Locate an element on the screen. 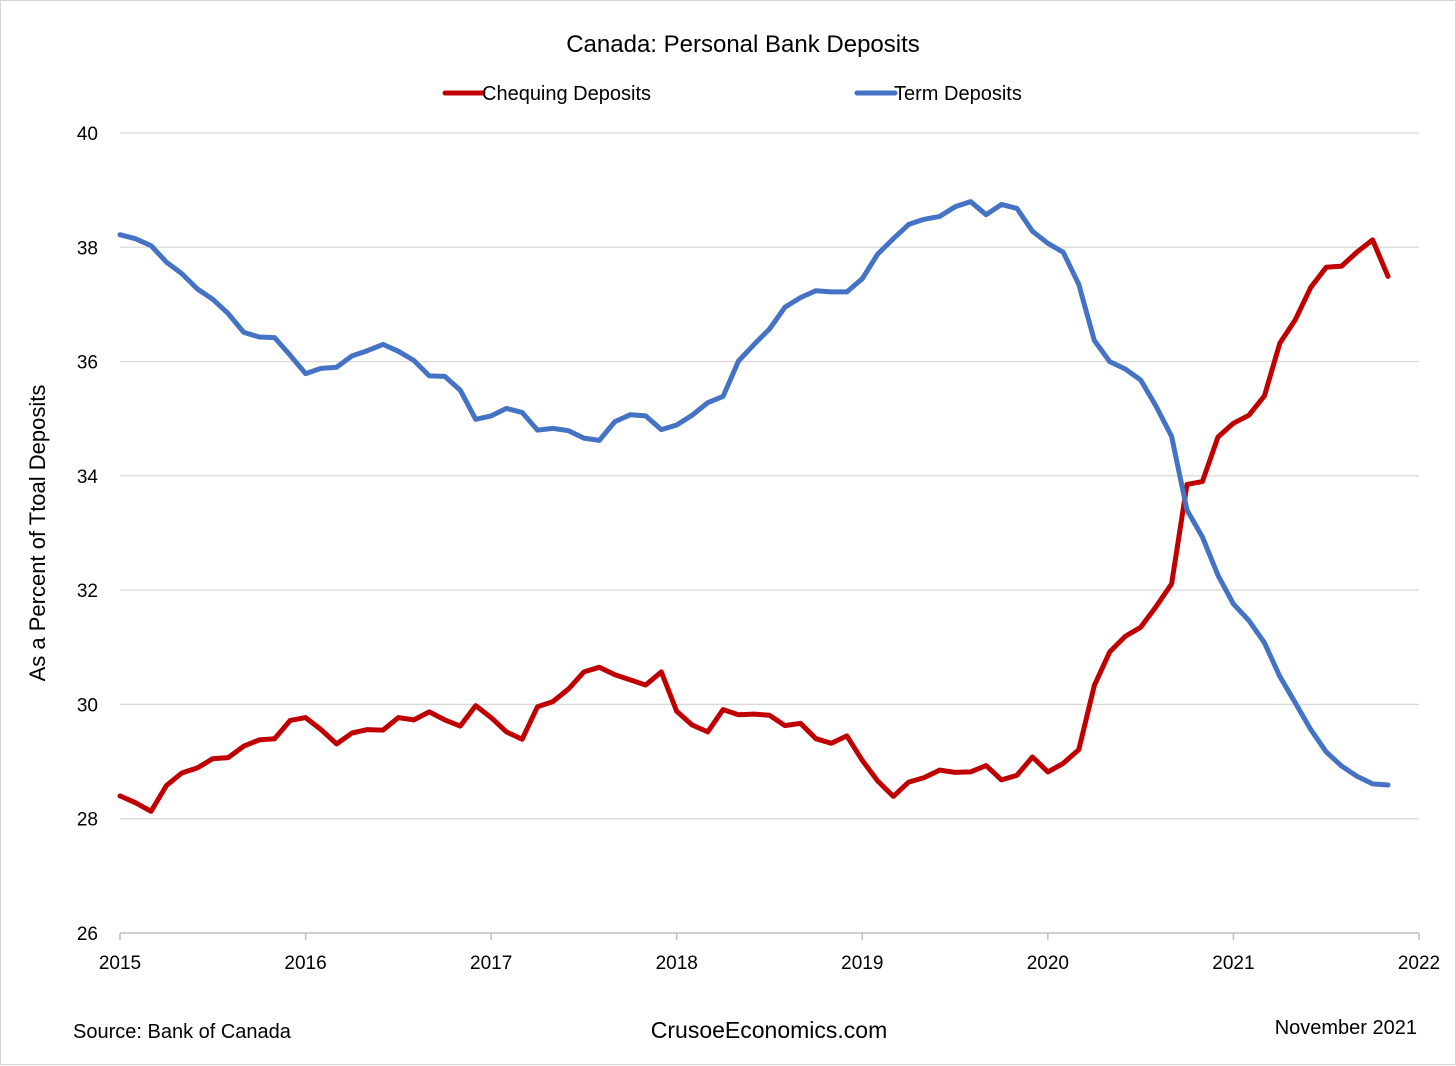 This screenshot has height=1066, width=1456. footer-date: November 2021 is located at coordinates (1346, 1028).